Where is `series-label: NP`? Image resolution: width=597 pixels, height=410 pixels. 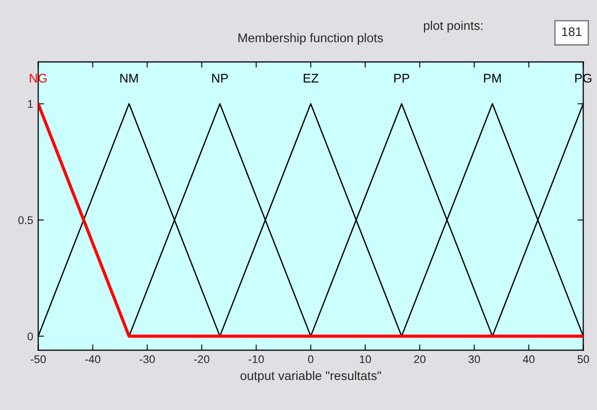 series-label: NP is located at coordinates (220, 78).